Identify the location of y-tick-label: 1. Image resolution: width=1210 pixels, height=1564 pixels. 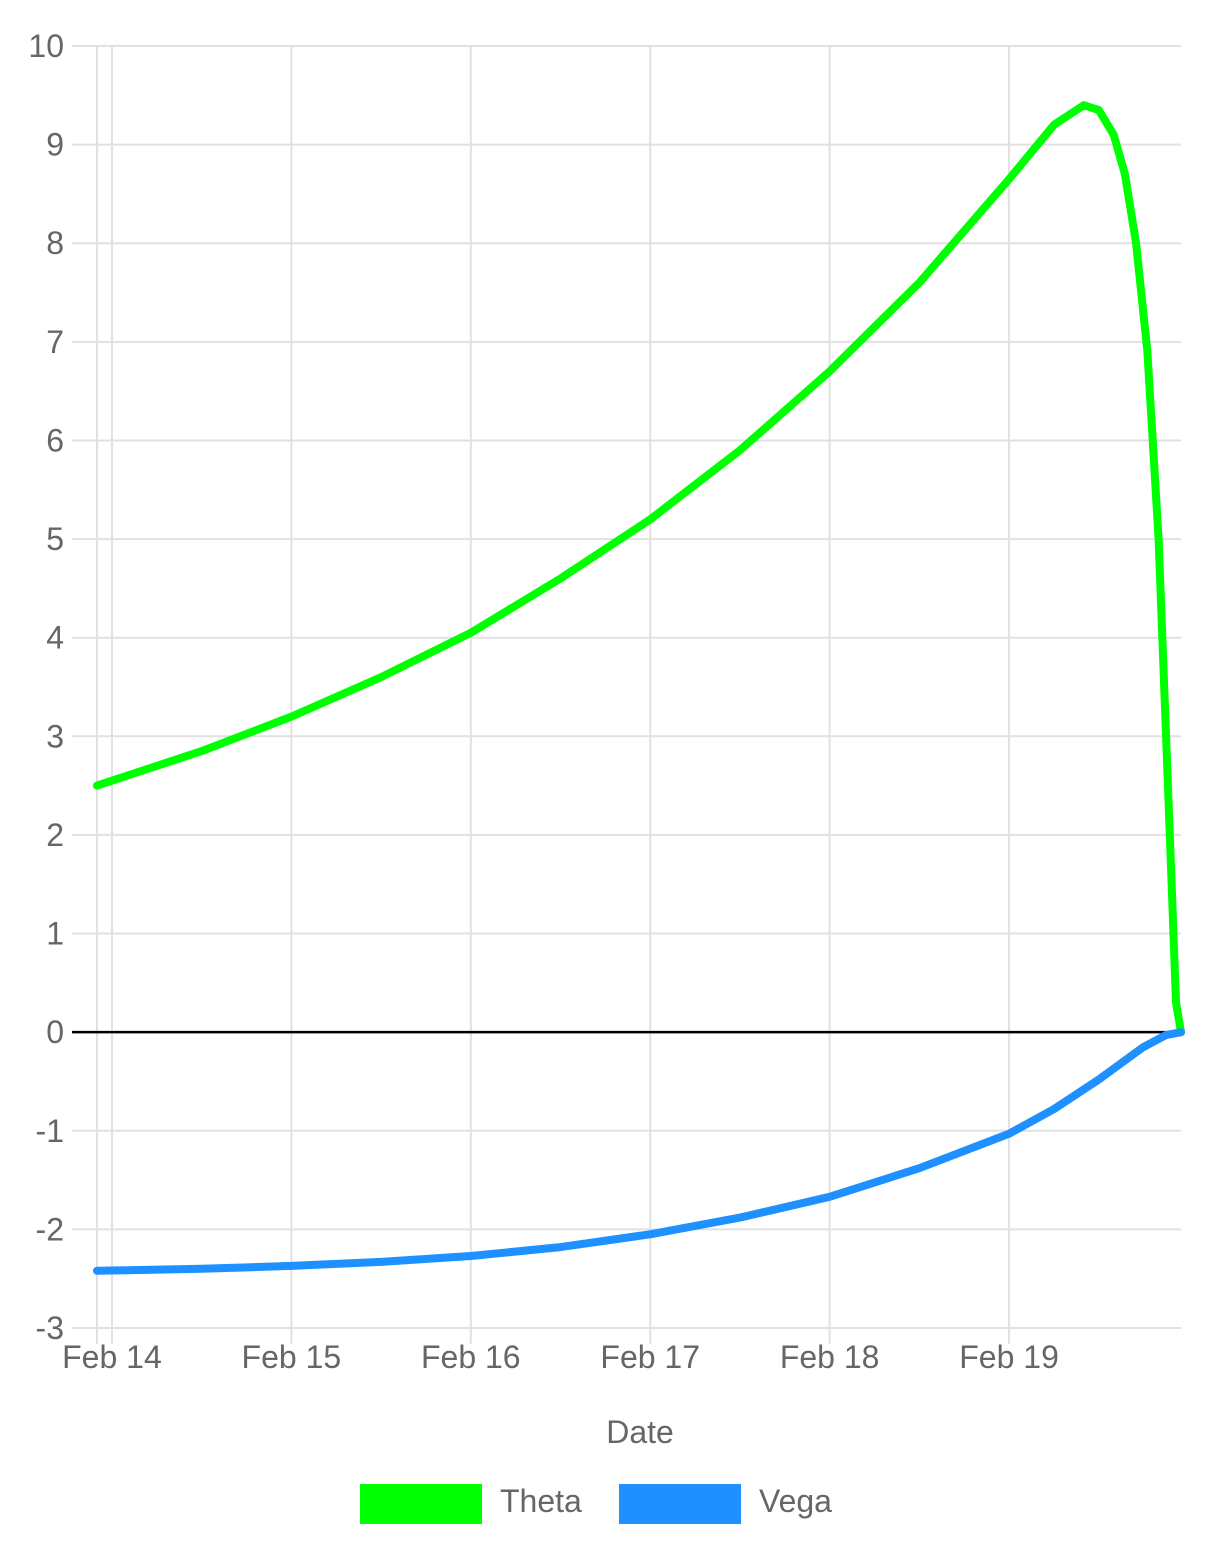
(55, 934).